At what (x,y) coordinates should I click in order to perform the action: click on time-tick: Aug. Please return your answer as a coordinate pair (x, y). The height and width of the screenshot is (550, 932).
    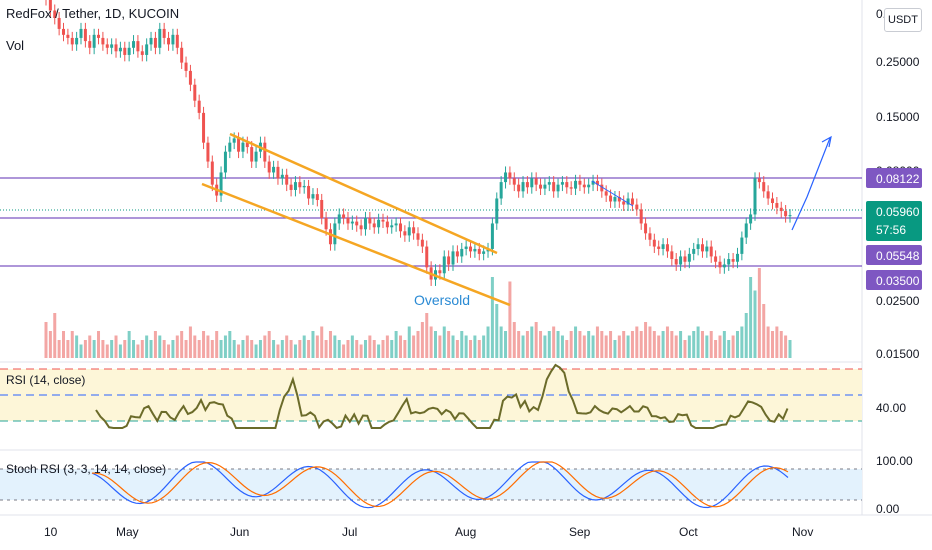
    Looking at the image, I should click on (465, 532).